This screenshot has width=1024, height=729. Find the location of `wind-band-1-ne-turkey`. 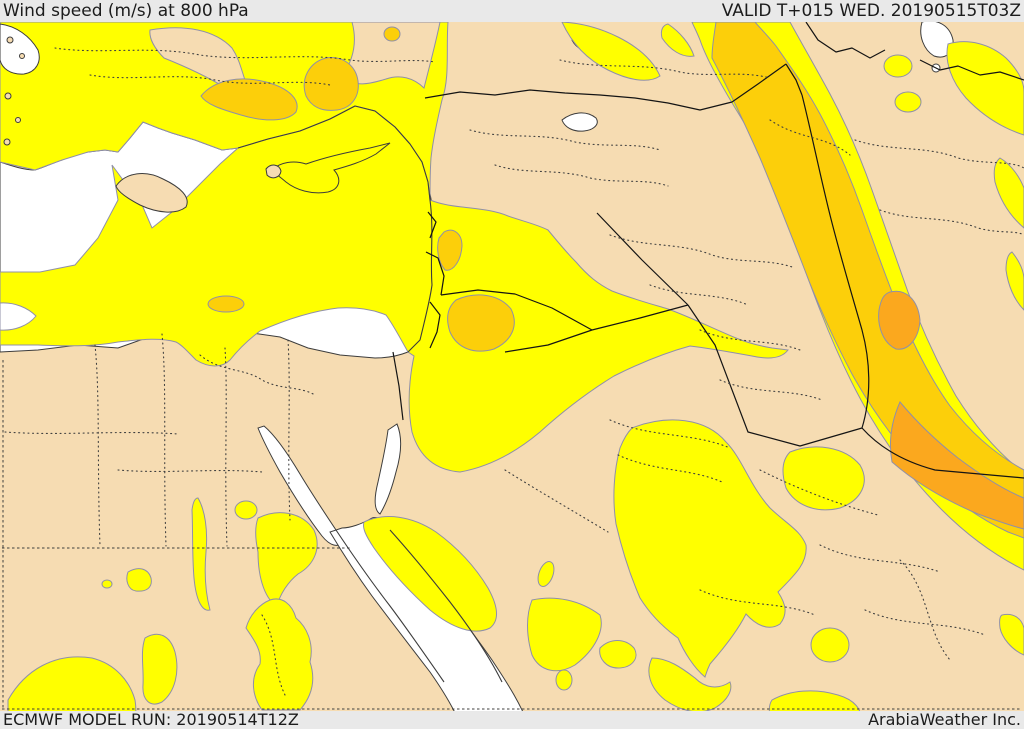

wind-band-1-ne-turkey is located at coordinates (611, 51).